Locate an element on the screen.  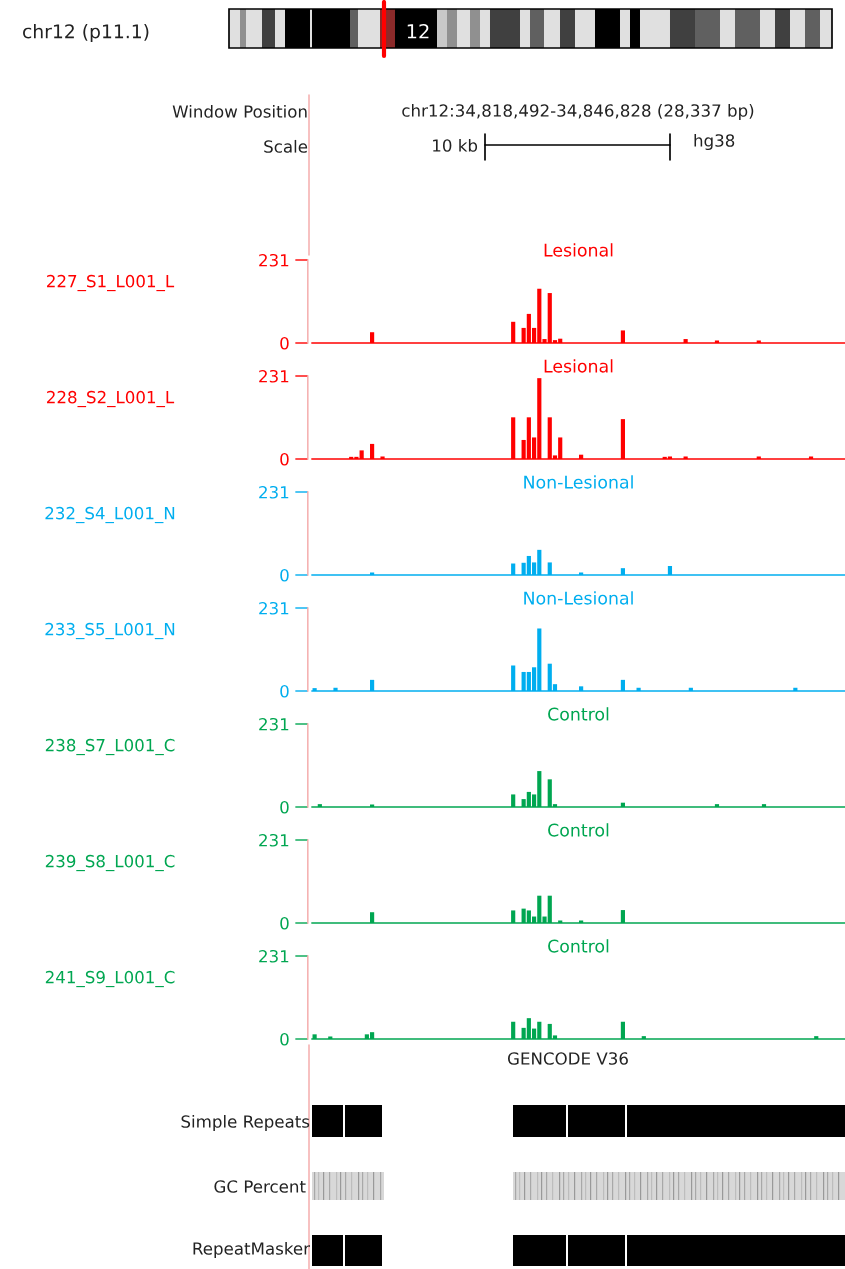
text: chr12:34,818,492-34,846,828 (28,337 bp) is located at coordinates (578, 112).